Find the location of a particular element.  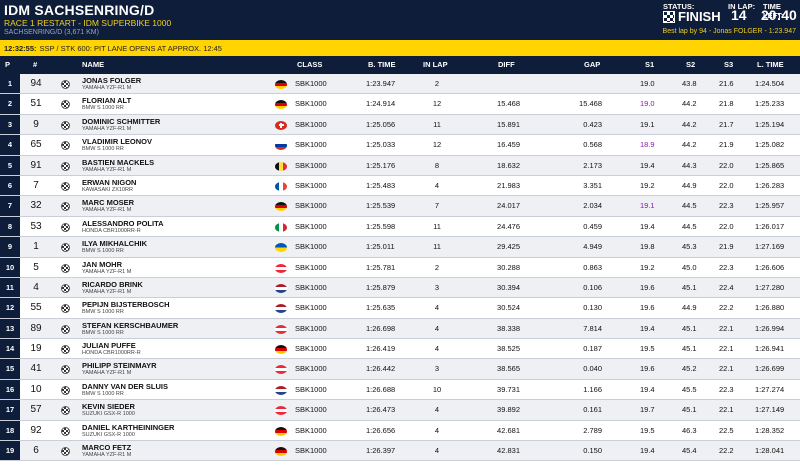

message-time: 12:32:55: is located at coordinates (20, 48).